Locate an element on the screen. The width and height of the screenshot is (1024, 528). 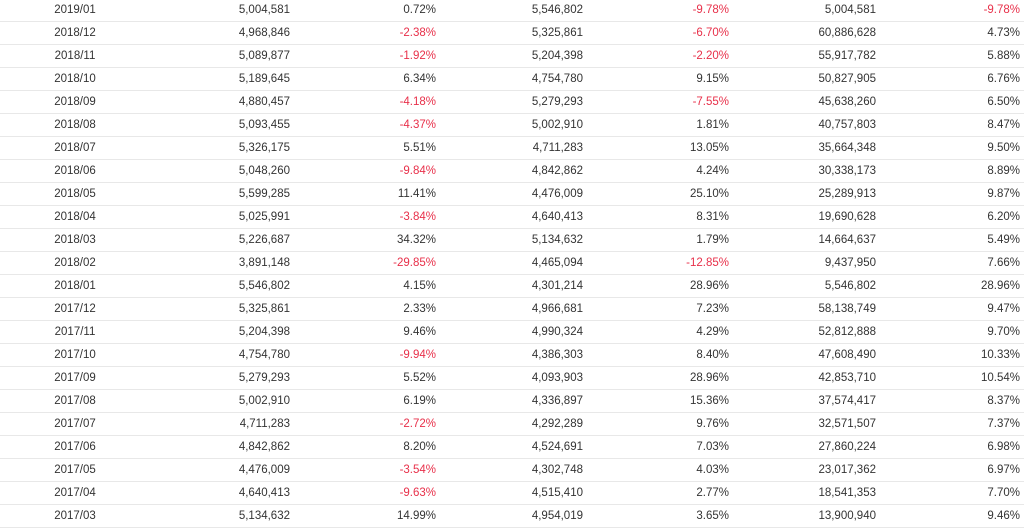
prev-year-revenue-cell: 4,640,413 is located at coordinates (557, 217).